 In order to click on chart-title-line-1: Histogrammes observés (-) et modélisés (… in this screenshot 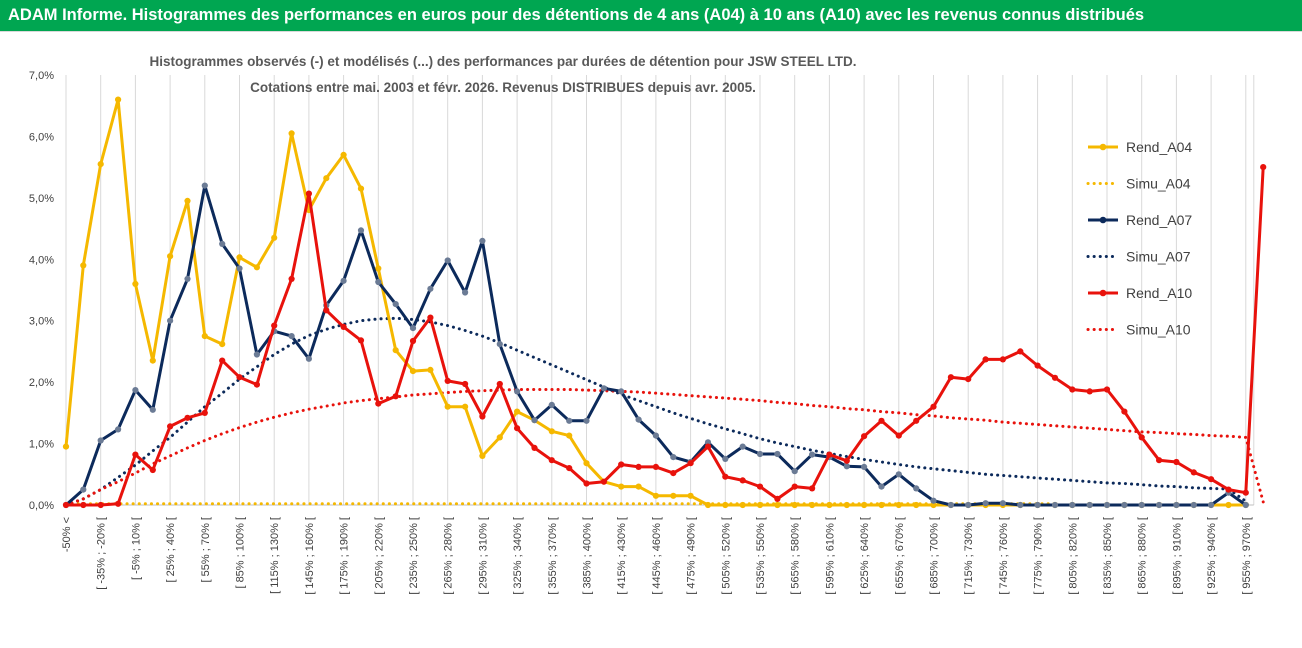, I will do `click(503, 61)`.